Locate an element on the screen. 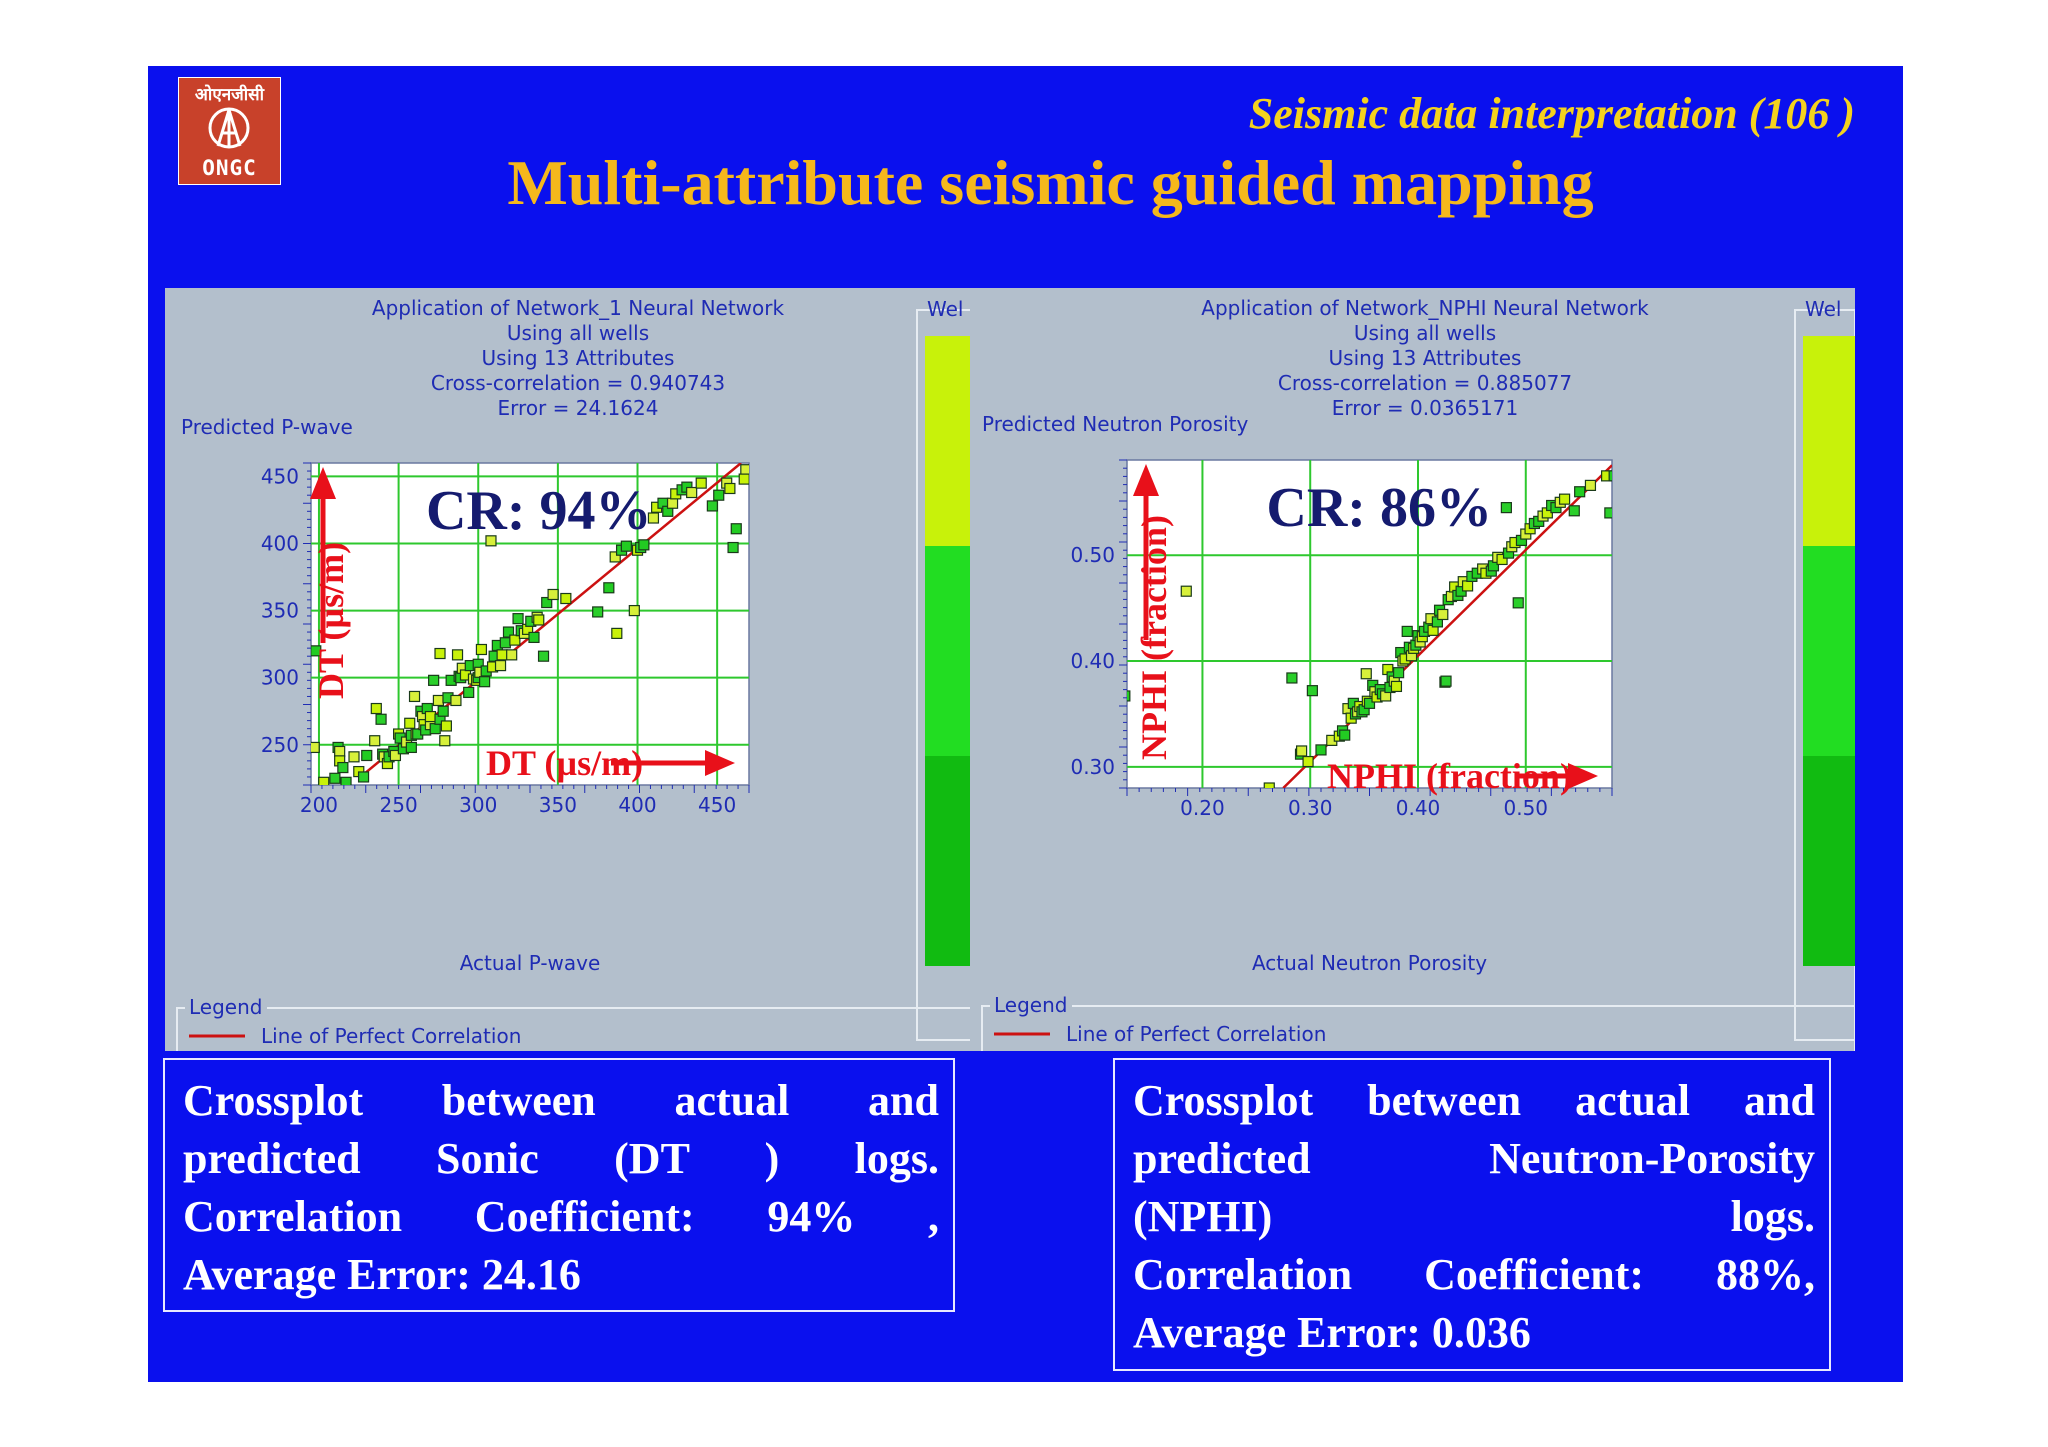  y-tick-label: 300 is located at coordinates (280, 678).